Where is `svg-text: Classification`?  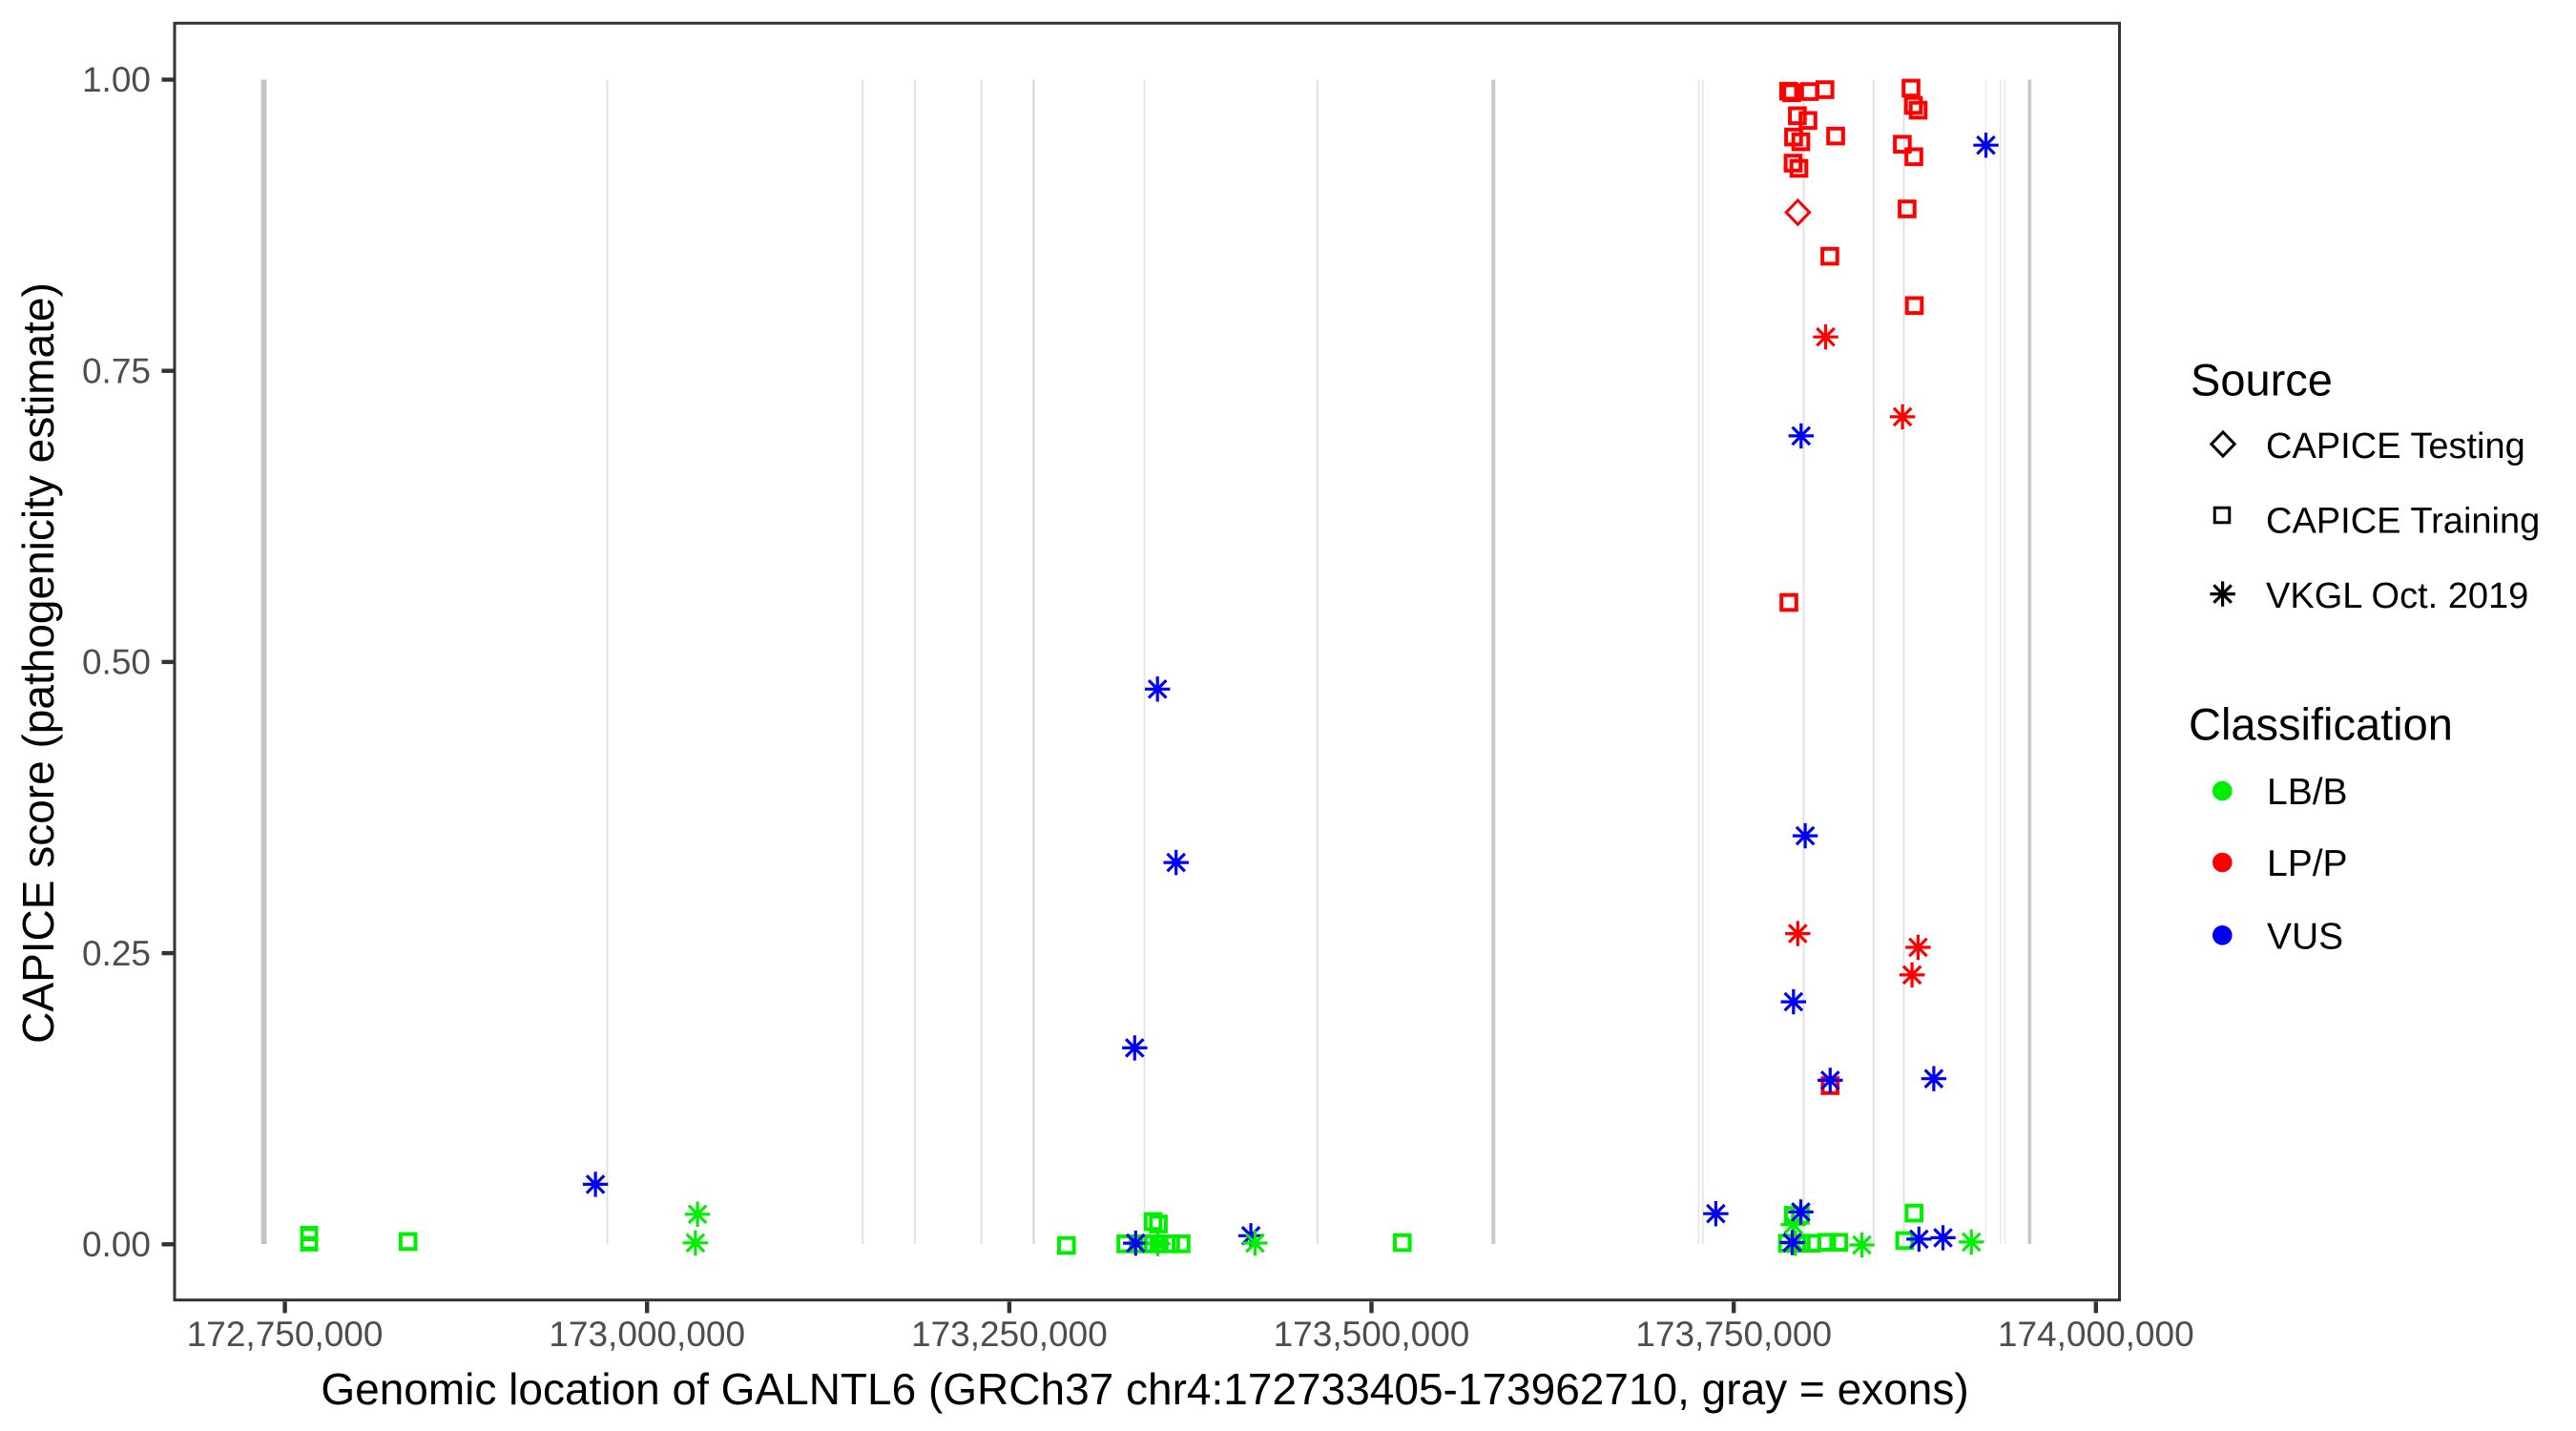
svg-text: Classification is located at coordinates (2321, 724).